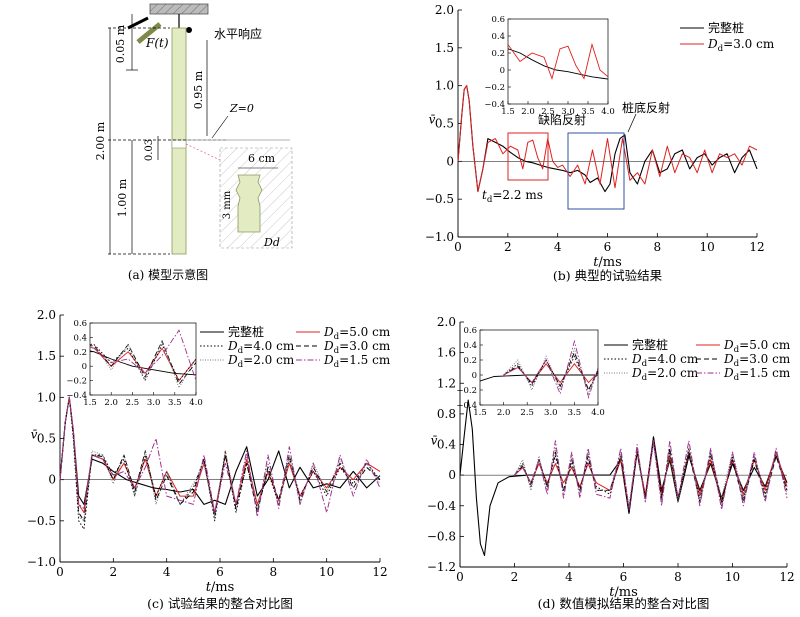 Image resolution: width=800 pixels, height=617 pixels. I want to click on legend-label: Dd=1.5 cm, so click(357, 361).